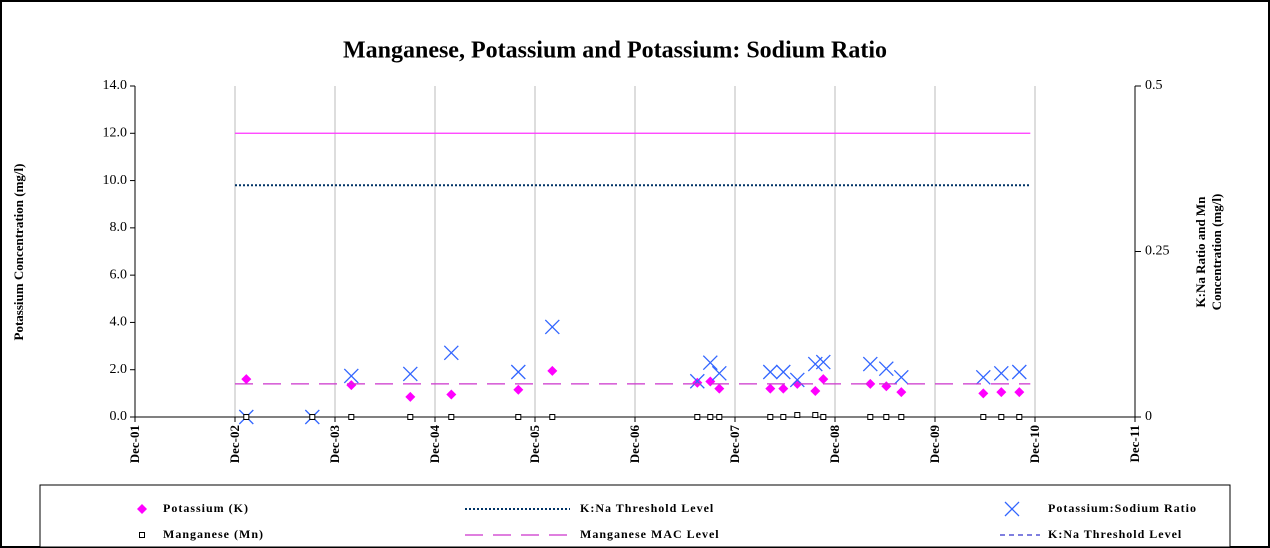 The width and height of the screenshot is (1270, 548). Describe the element at coordinates (115, 133) in the screenshot. I see `y-tick-label: 12.0` at that location.